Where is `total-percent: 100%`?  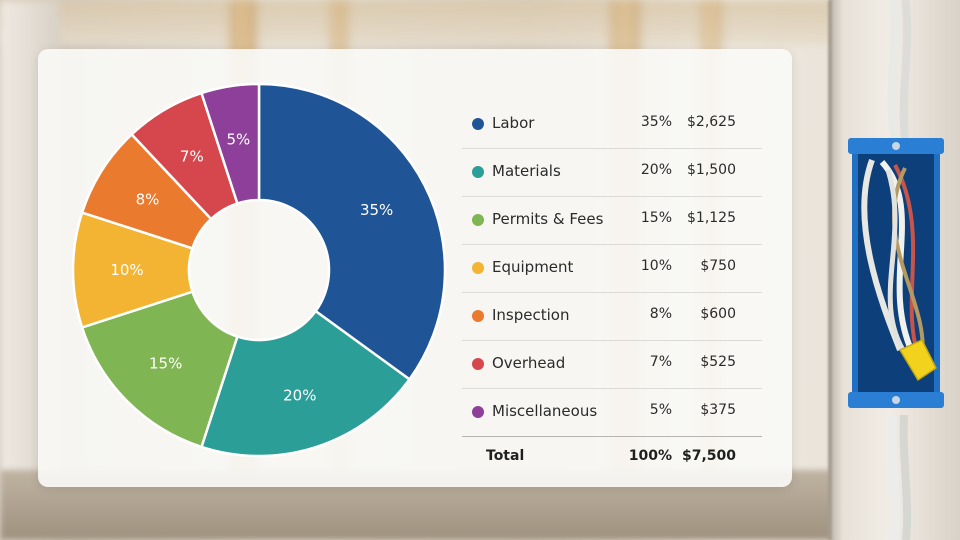
total-percent: 100% is located at coordinates (650, 456).